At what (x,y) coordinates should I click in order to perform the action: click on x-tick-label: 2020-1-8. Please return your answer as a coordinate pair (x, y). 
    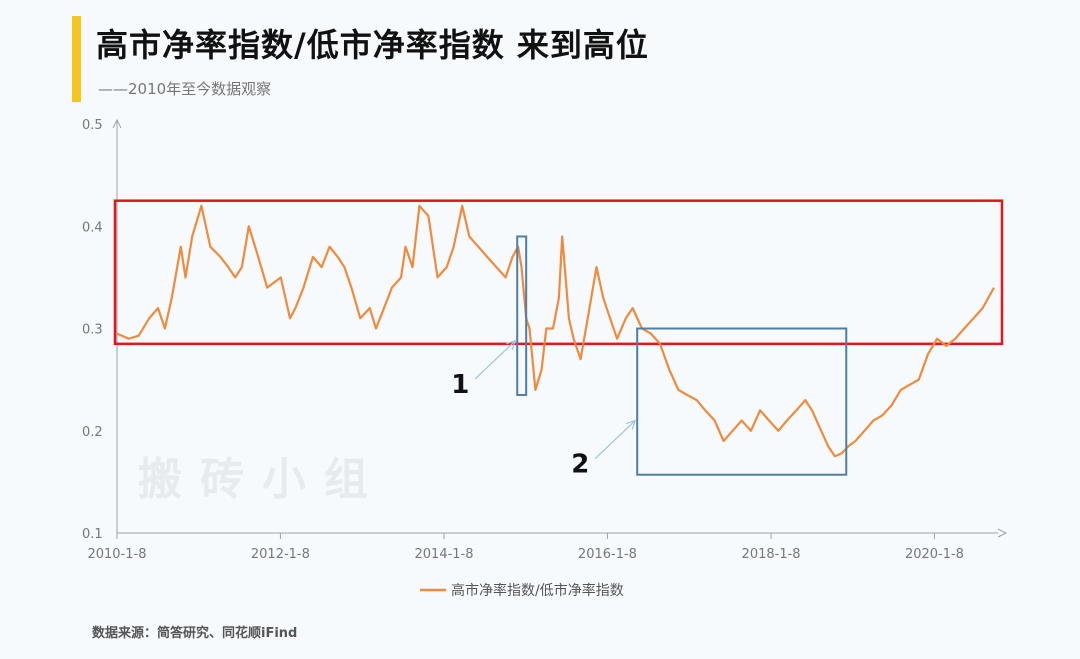
    Looking at the image, I should click on (934, 554).